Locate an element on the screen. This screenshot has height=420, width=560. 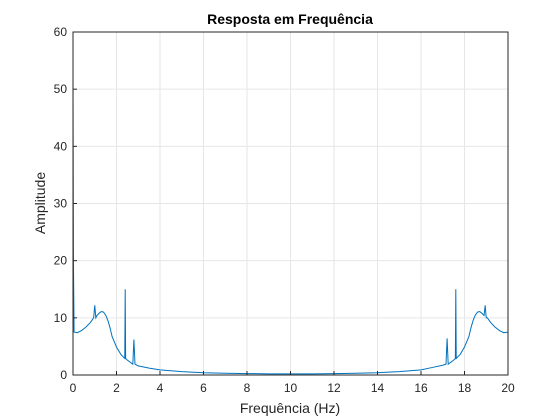
y-tick-label: 30 is located at coordinates (61, 204).